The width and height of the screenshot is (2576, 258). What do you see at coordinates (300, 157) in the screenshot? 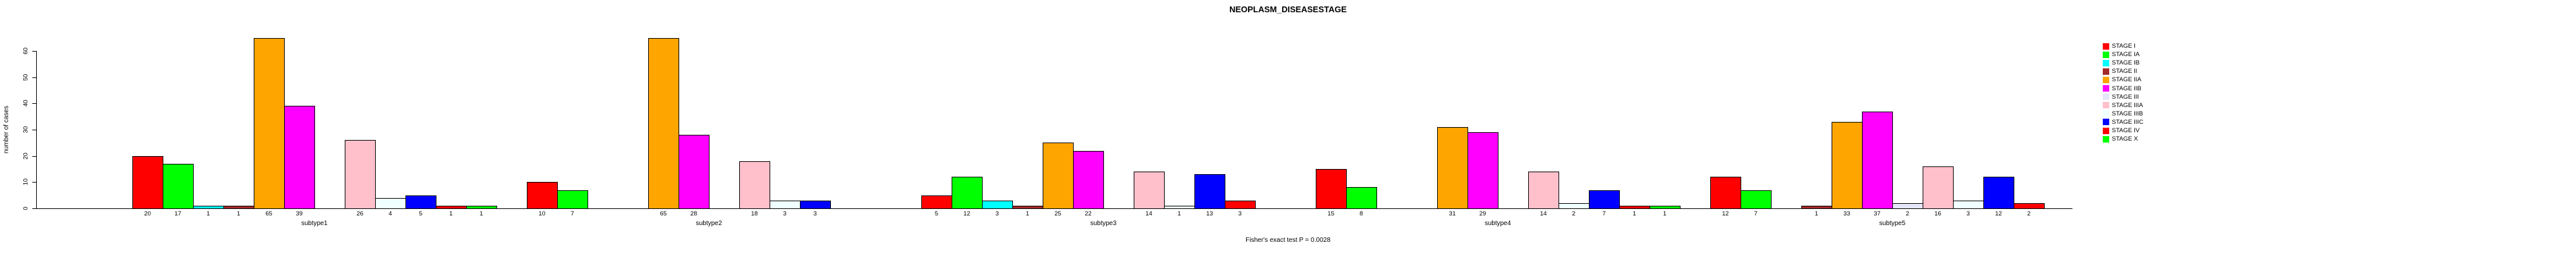
I see `bar-stage-iib-subtype1` at bounding box center [300, 157].